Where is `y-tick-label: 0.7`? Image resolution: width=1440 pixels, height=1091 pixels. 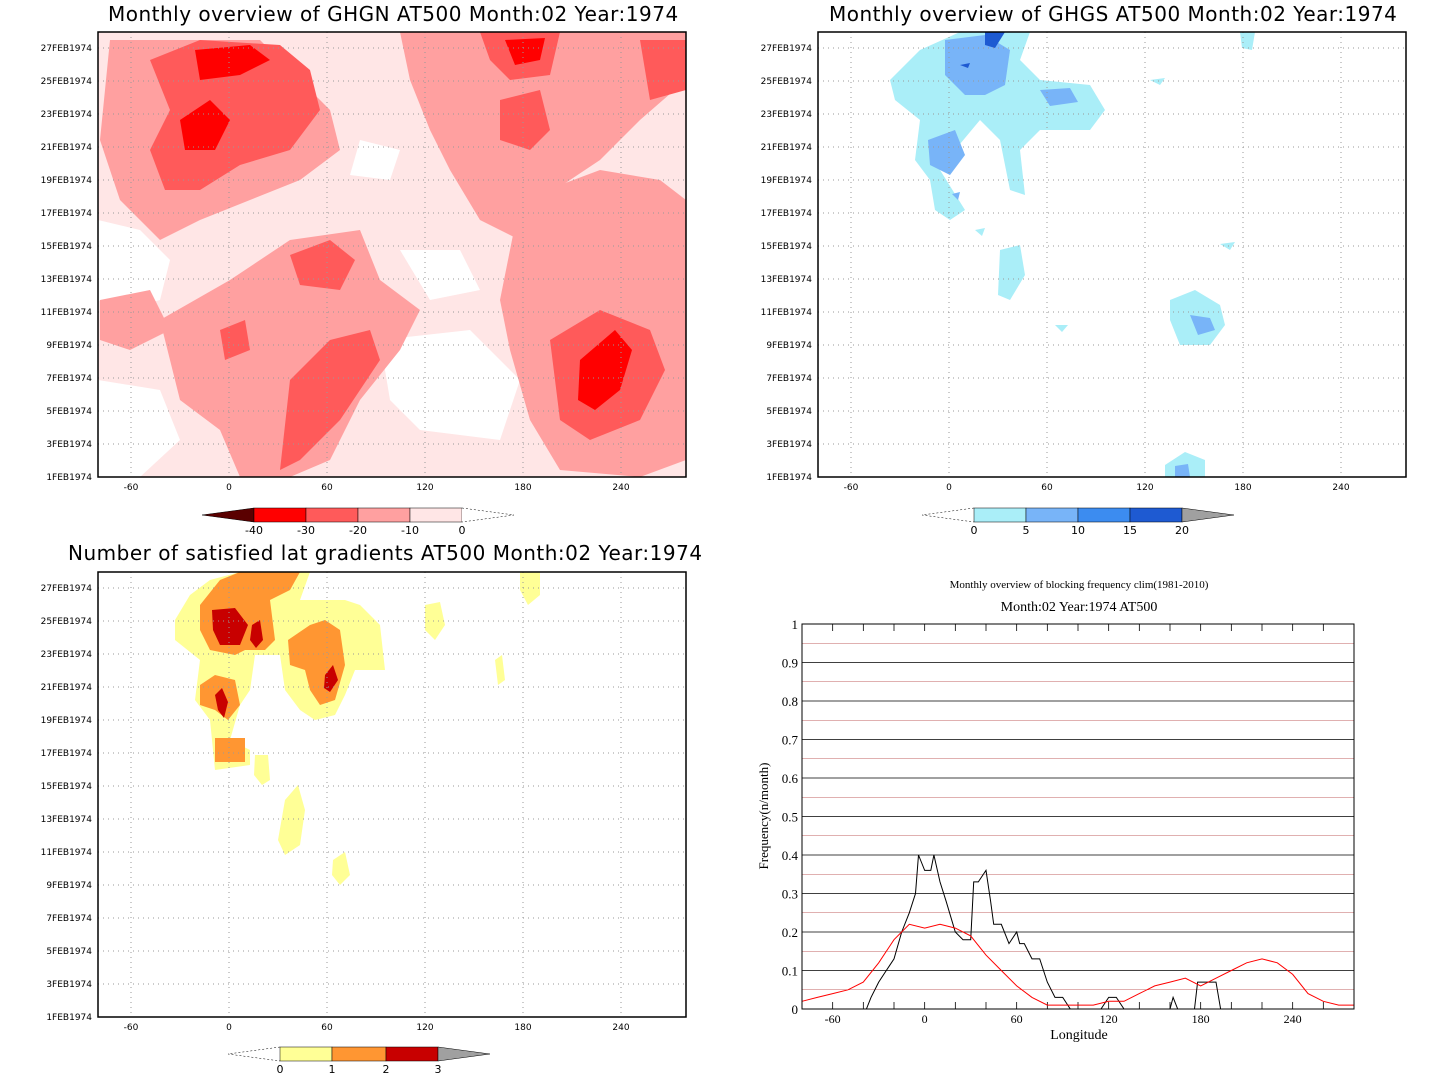 y-tick-label: 0.7 is located at coordinates (790, 740).